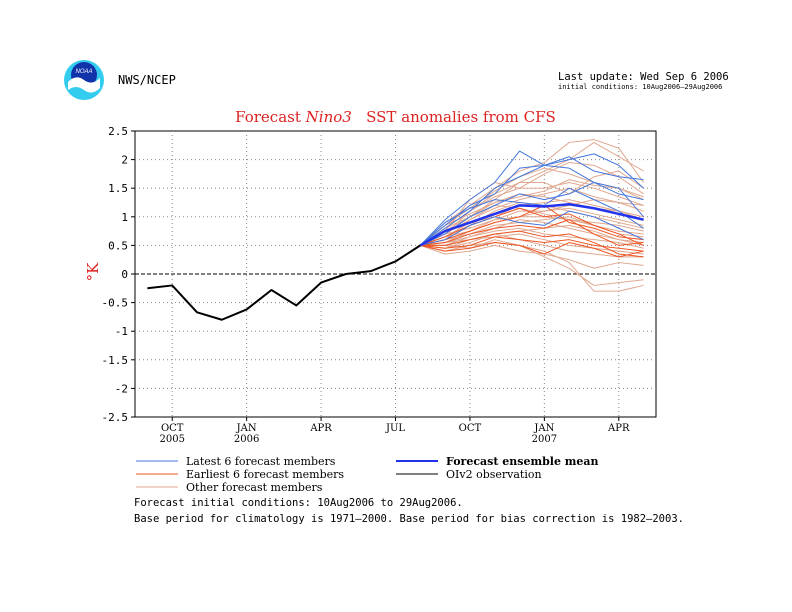  Describe the element at coordinates (522, 461) in the screenshot. I see `legend-label-mean: Forecast ensemble mean` at that location.